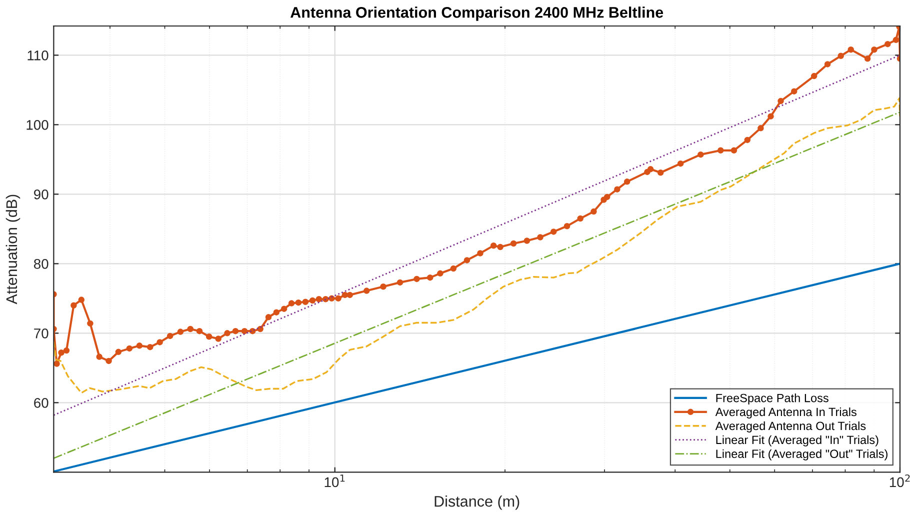  I want to click on legend-label: FreeSpace Path Loss, so click(772, 399).